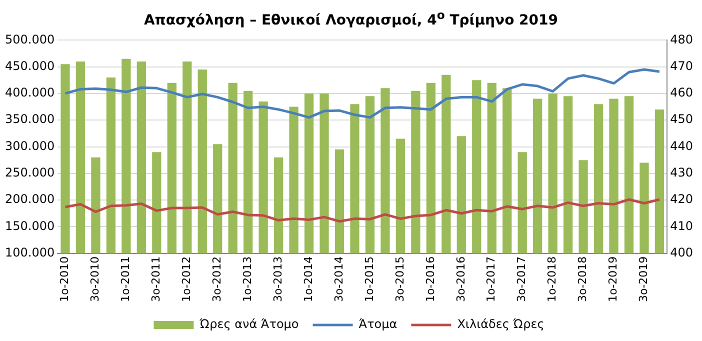 This screenshot has width=702, height=341. I want to click on y-tick-label: 250.000, so click(30, 173).